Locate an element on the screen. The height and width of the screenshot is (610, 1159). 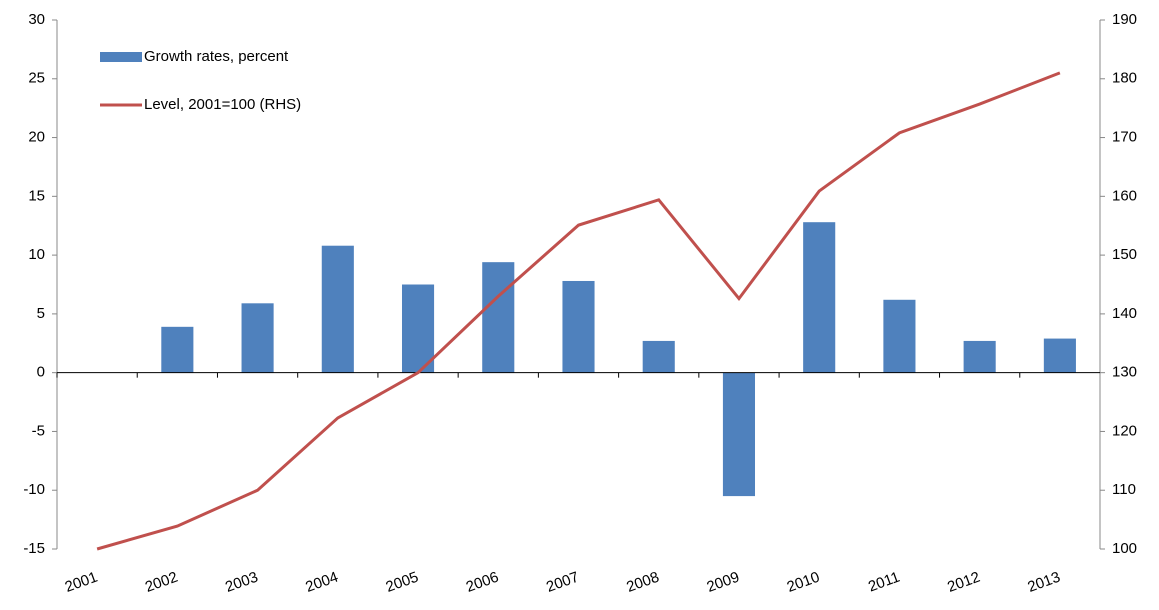
legend-label: Level, 2001=100 (RHS) is located at coordinates (222, 104).